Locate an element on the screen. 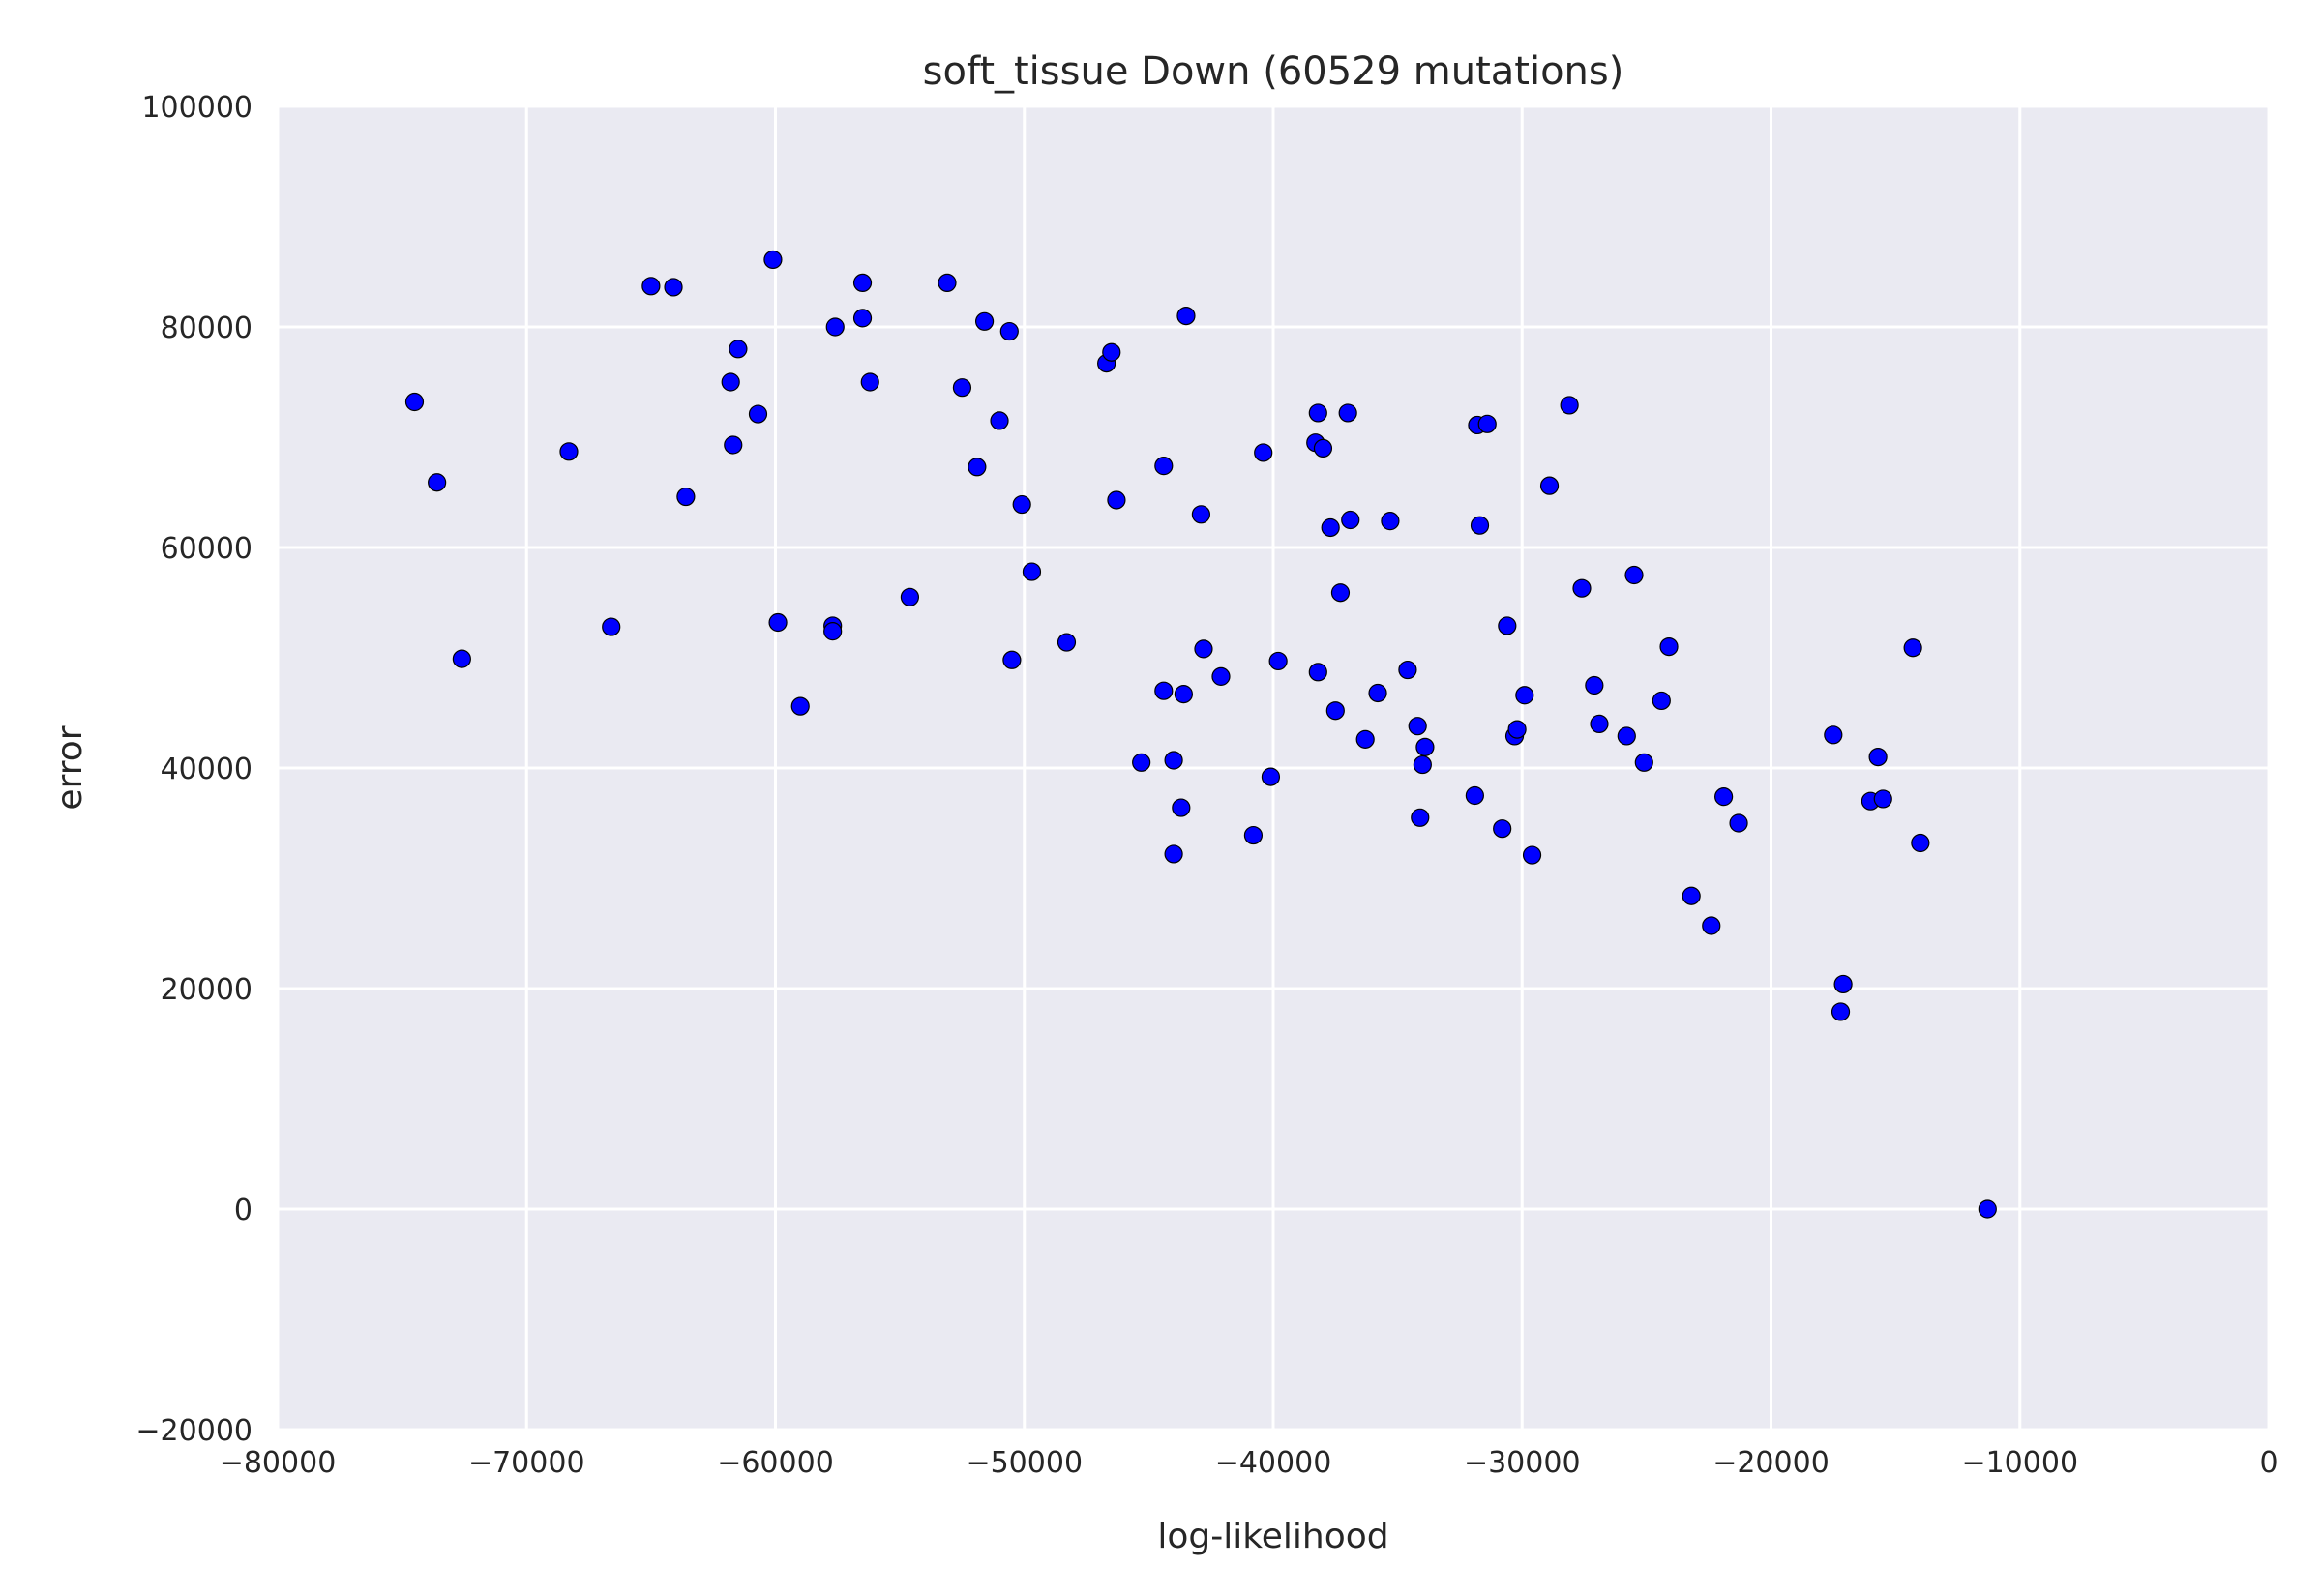 The height and width of the screenshot is (1596, 2322). x-axis-label: log-likelihood is located at coordinates (1272, 1536).